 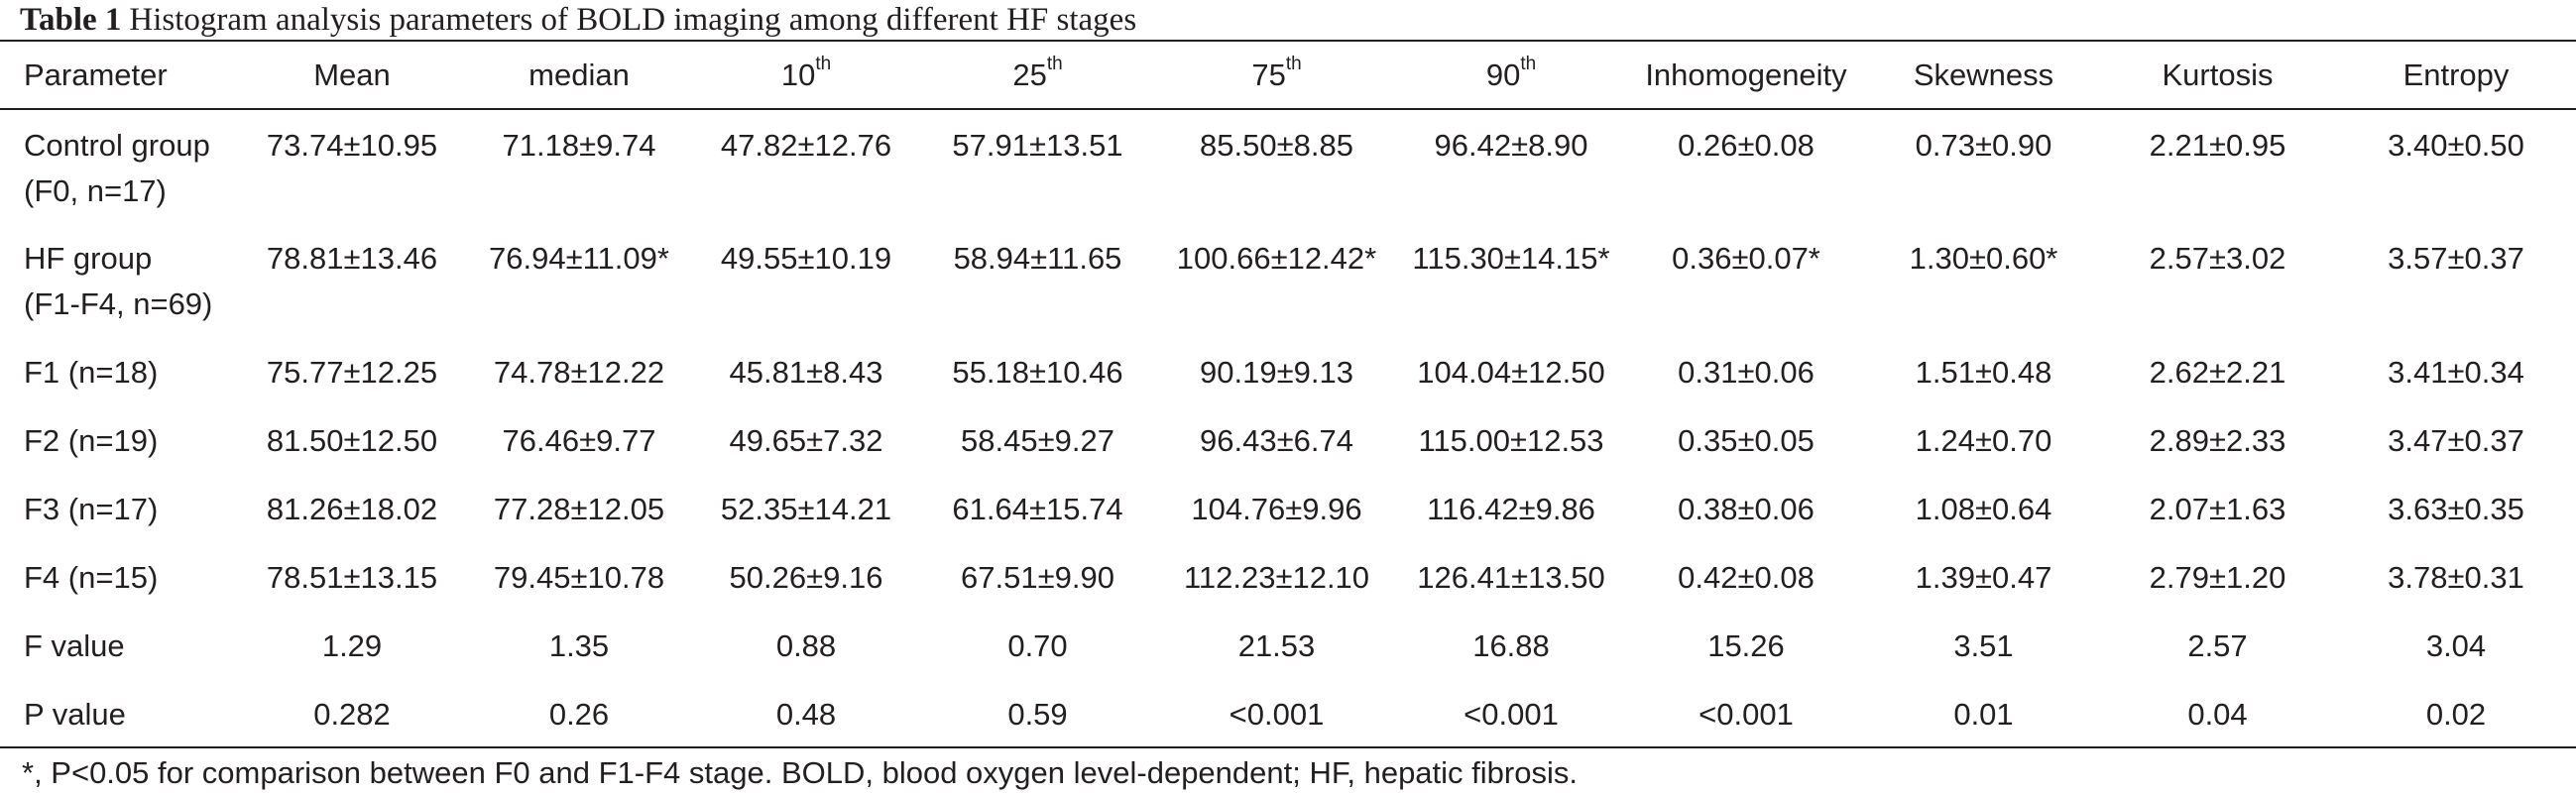 I want to click on cell-10th: 49.65±7.32, so click(x=806, y=441).